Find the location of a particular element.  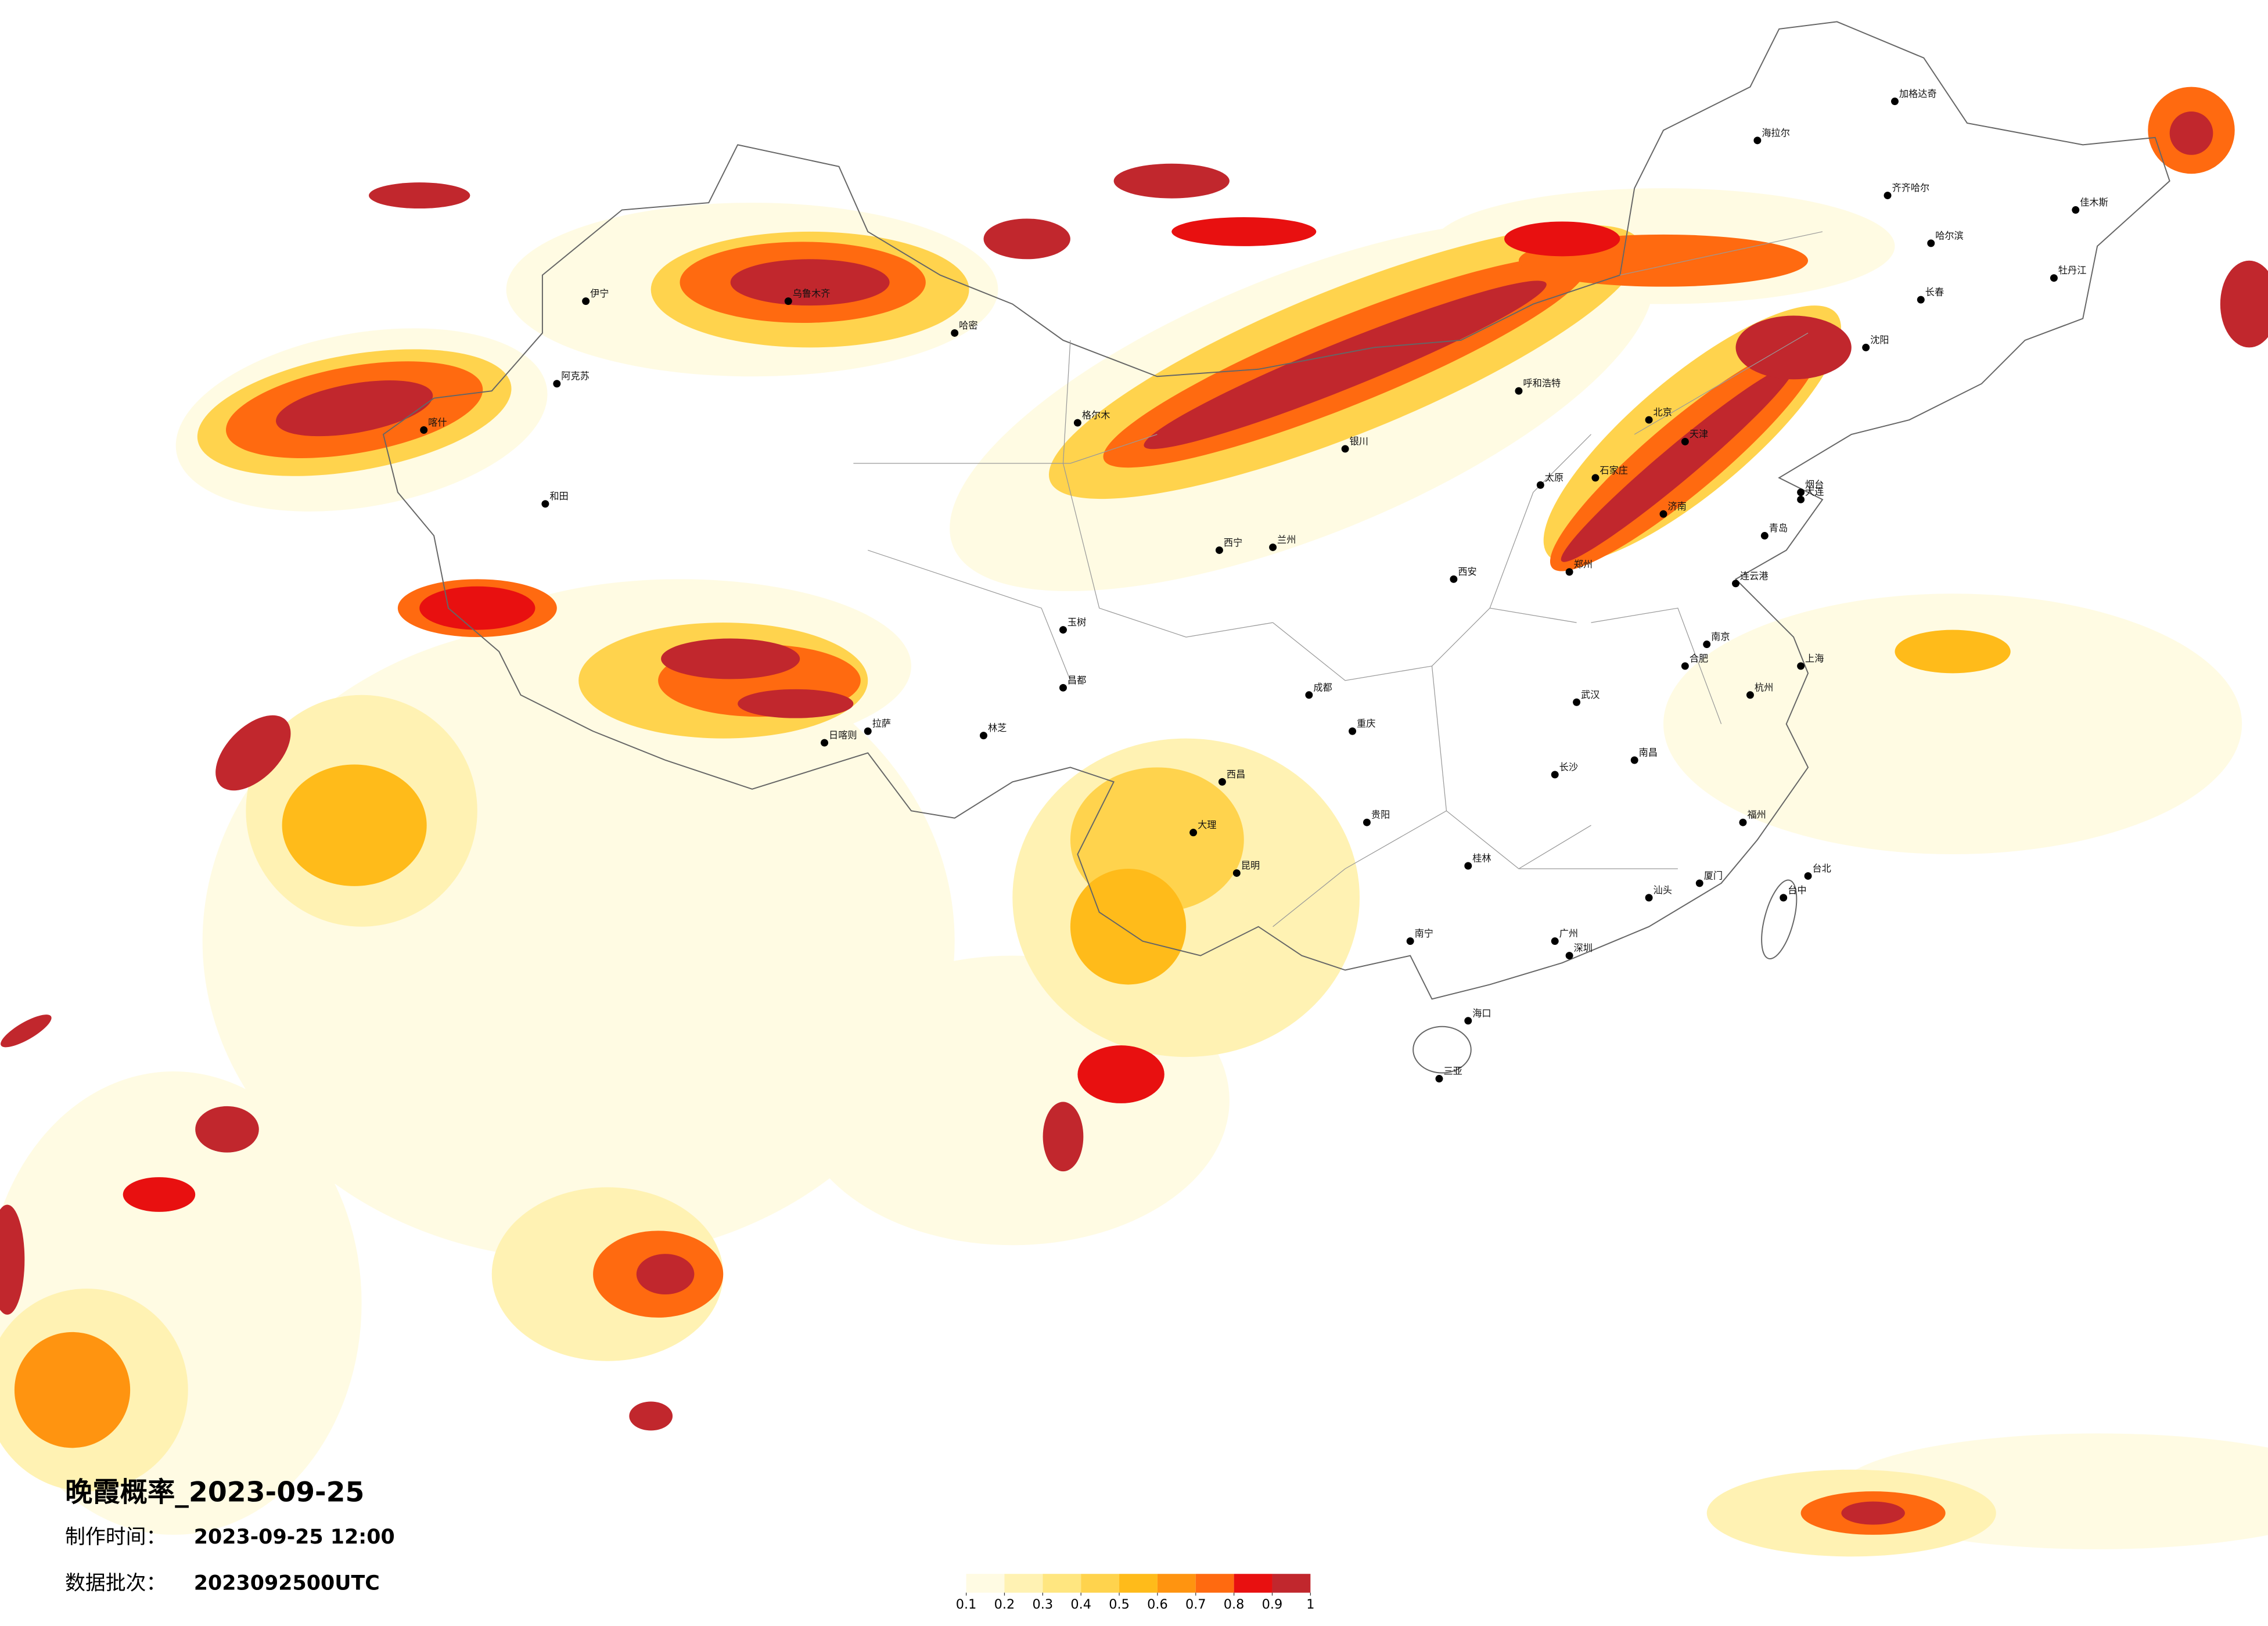

city-label: 伊宁 is located at coordinates (599, 293).